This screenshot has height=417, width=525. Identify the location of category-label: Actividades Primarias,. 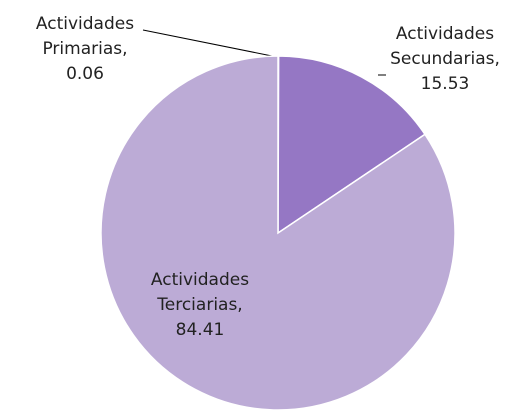
(85, 36).